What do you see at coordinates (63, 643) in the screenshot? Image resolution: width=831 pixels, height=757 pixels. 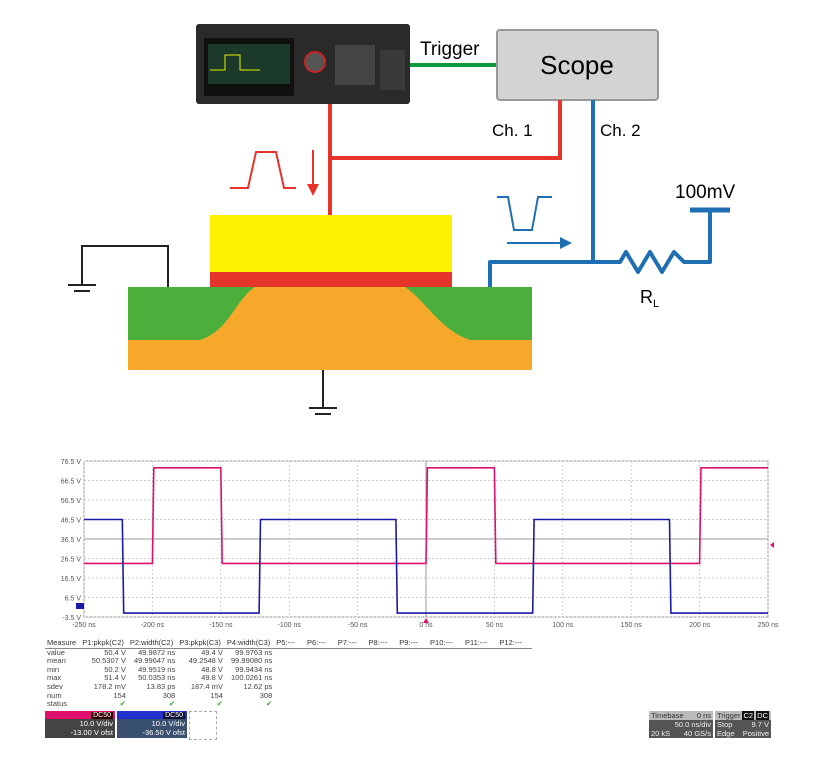 I see `measure-header: Measure` at bounding box center [63, 643].